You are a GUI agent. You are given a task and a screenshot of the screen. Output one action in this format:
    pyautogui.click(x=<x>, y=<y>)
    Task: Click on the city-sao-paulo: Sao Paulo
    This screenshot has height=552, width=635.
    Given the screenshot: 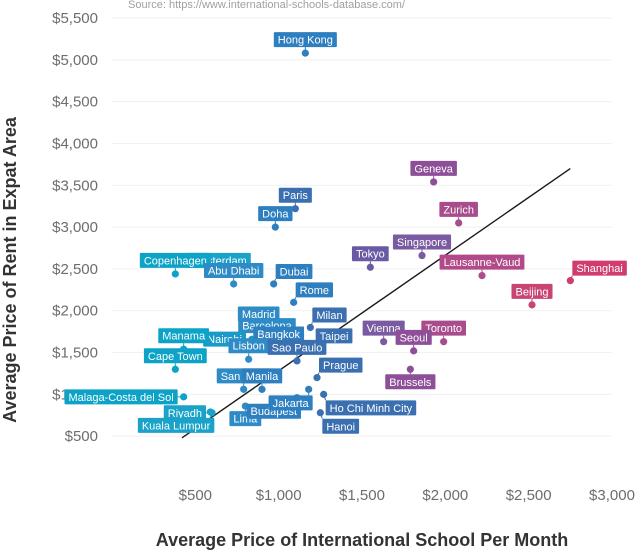 What is the action you would take?
    pyautogui.click(x=297, y=352)
    